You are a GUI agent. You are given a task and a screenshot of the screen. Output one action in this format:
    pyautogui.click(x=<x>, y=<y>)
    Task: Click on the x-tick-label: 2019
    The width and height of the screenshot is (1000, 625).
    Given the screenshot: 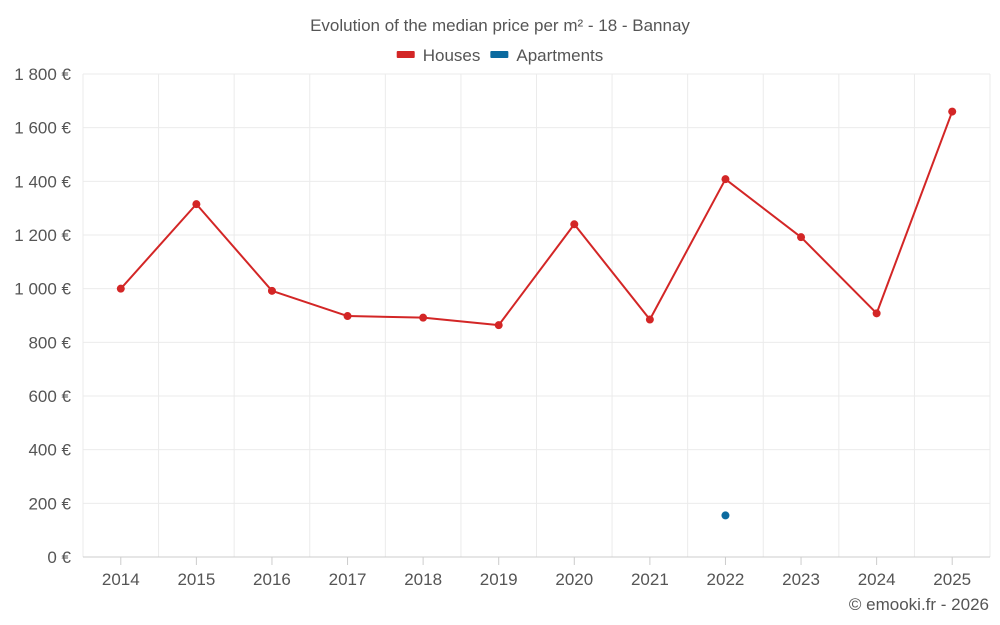 What is the action you would take?
    pyautogui.click(x=499, y=579)
    